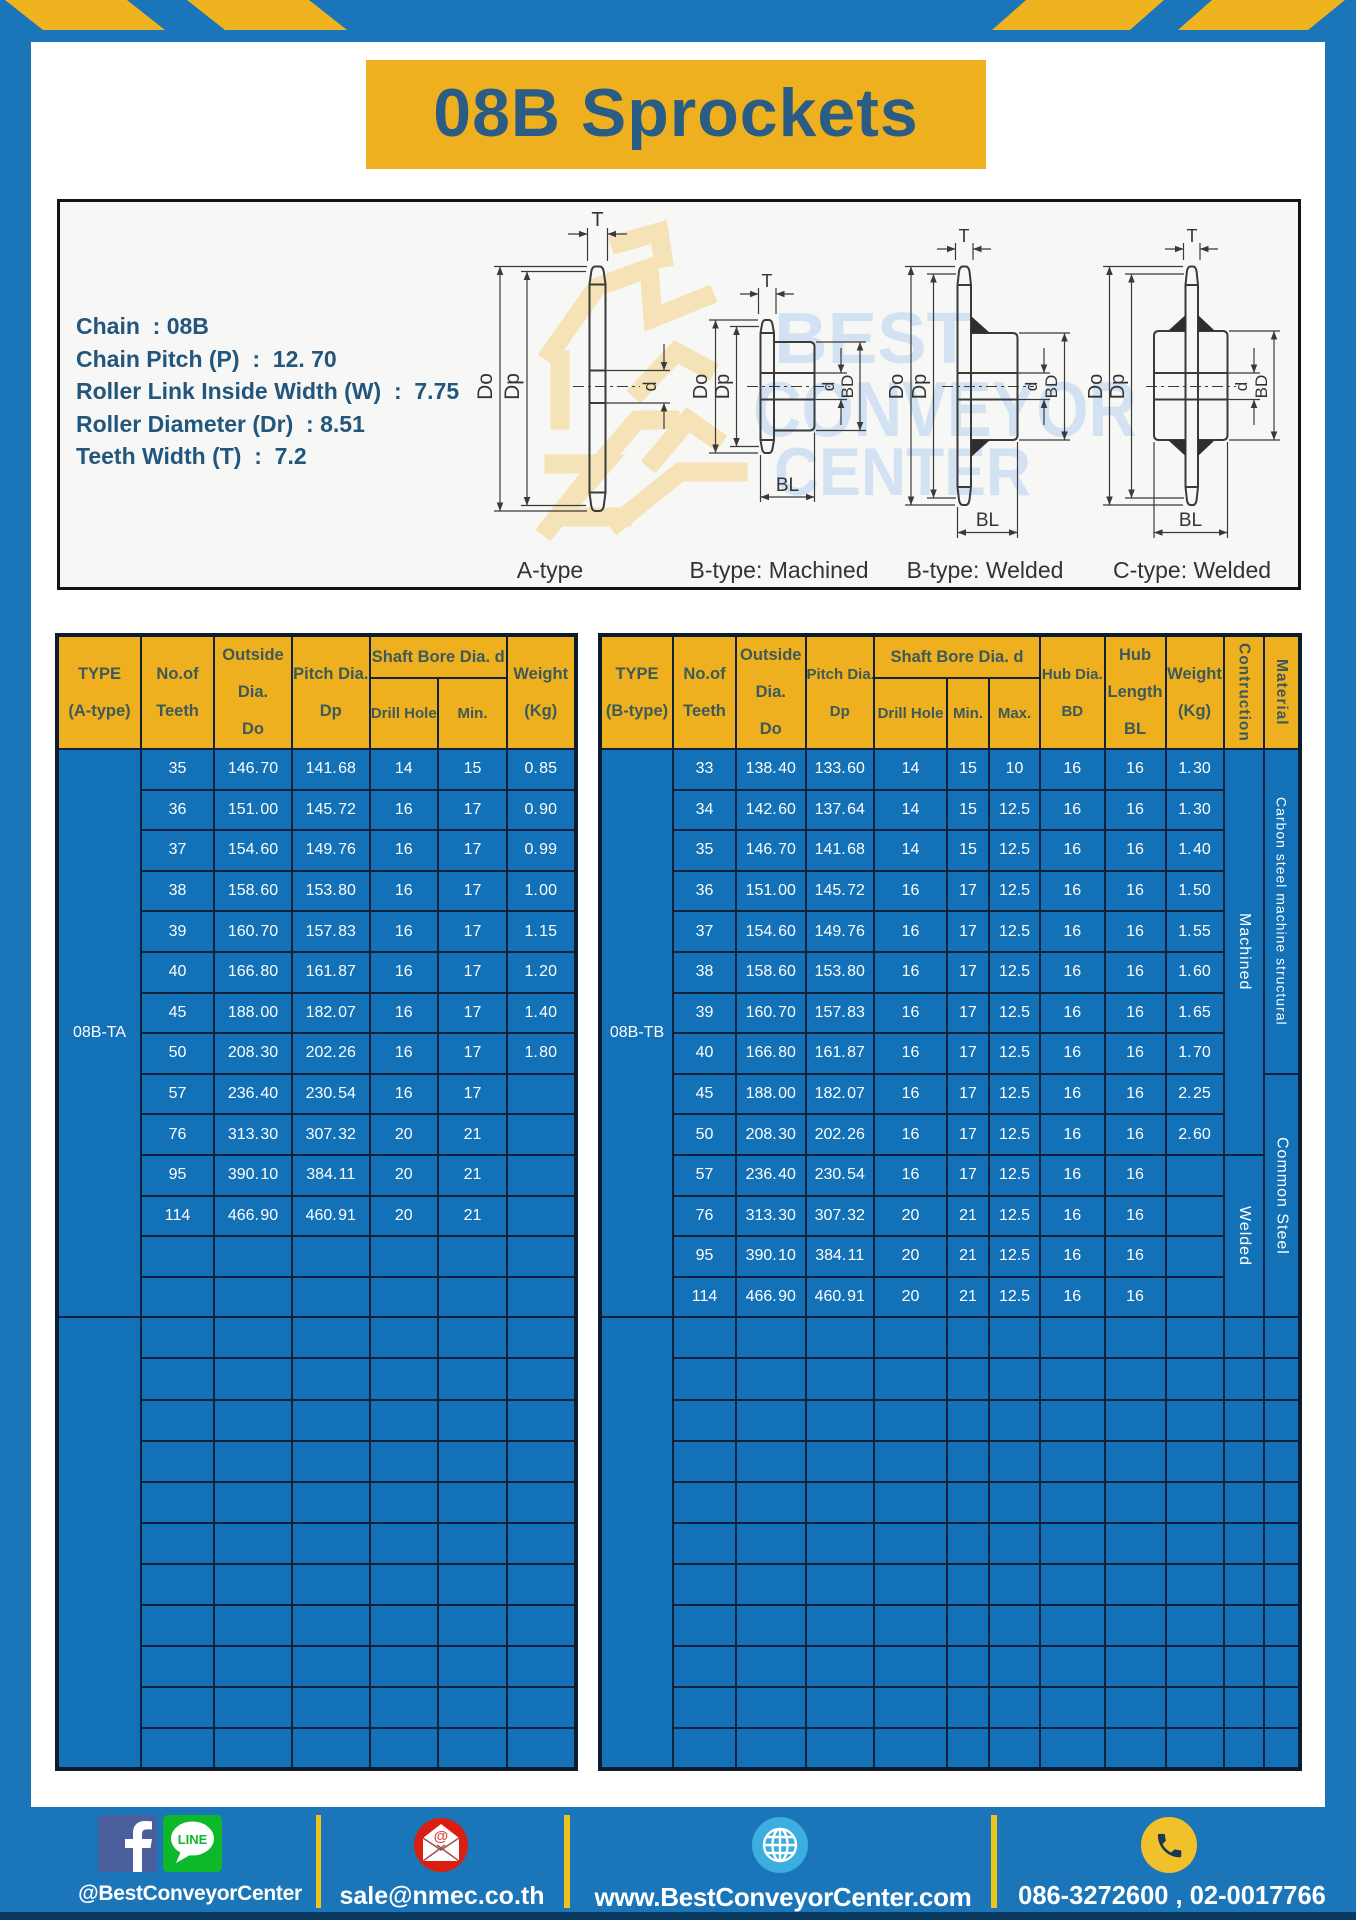 This screenshot has width=1356, height=1920. Describe the element at coordinates (945, 409) in the screenshot. I see `svg-text: CONVEYOR` at that location.